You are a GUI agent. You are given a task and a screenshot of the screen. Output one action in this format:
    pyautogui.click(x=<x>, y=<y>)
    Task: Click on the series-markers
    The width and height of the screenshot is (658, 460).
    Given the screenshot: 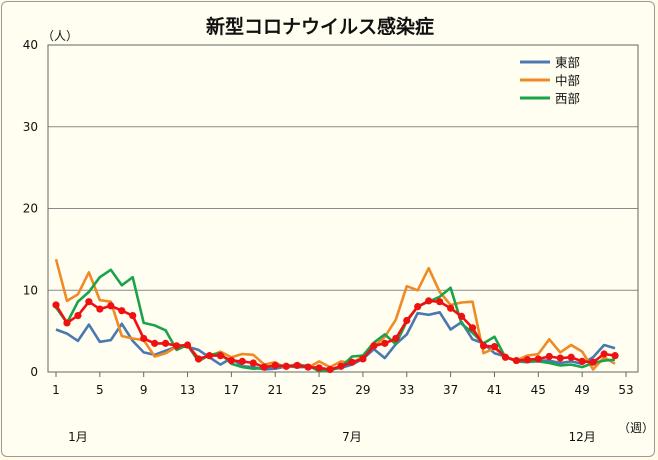 What is the action you would take?
    pyautogui.click(x=335, y=335)
    